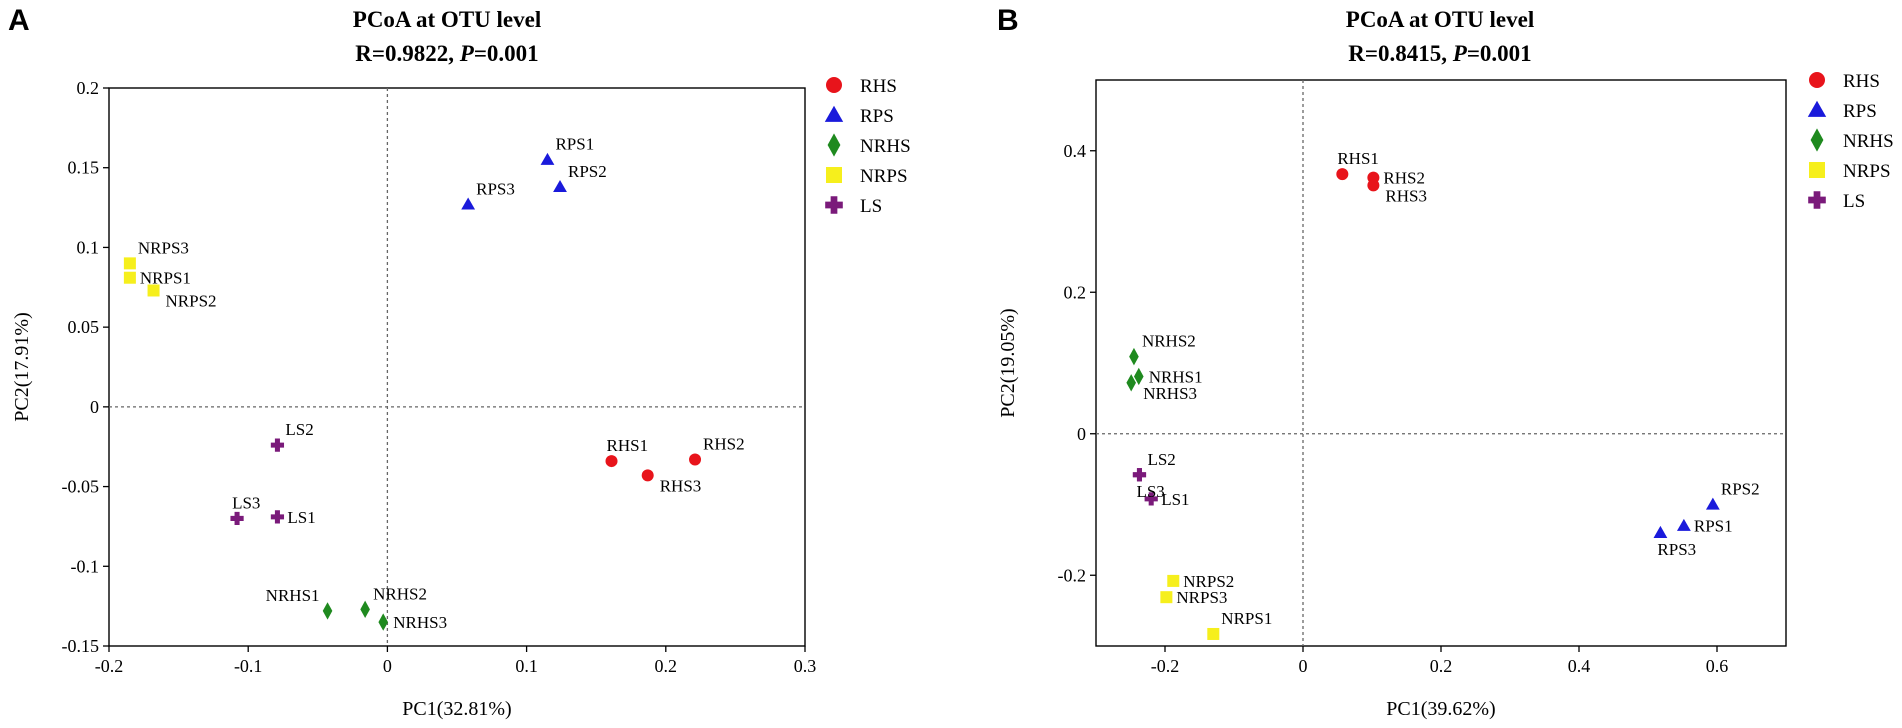  I want to click on panel-letter: A, so click(19, 20).